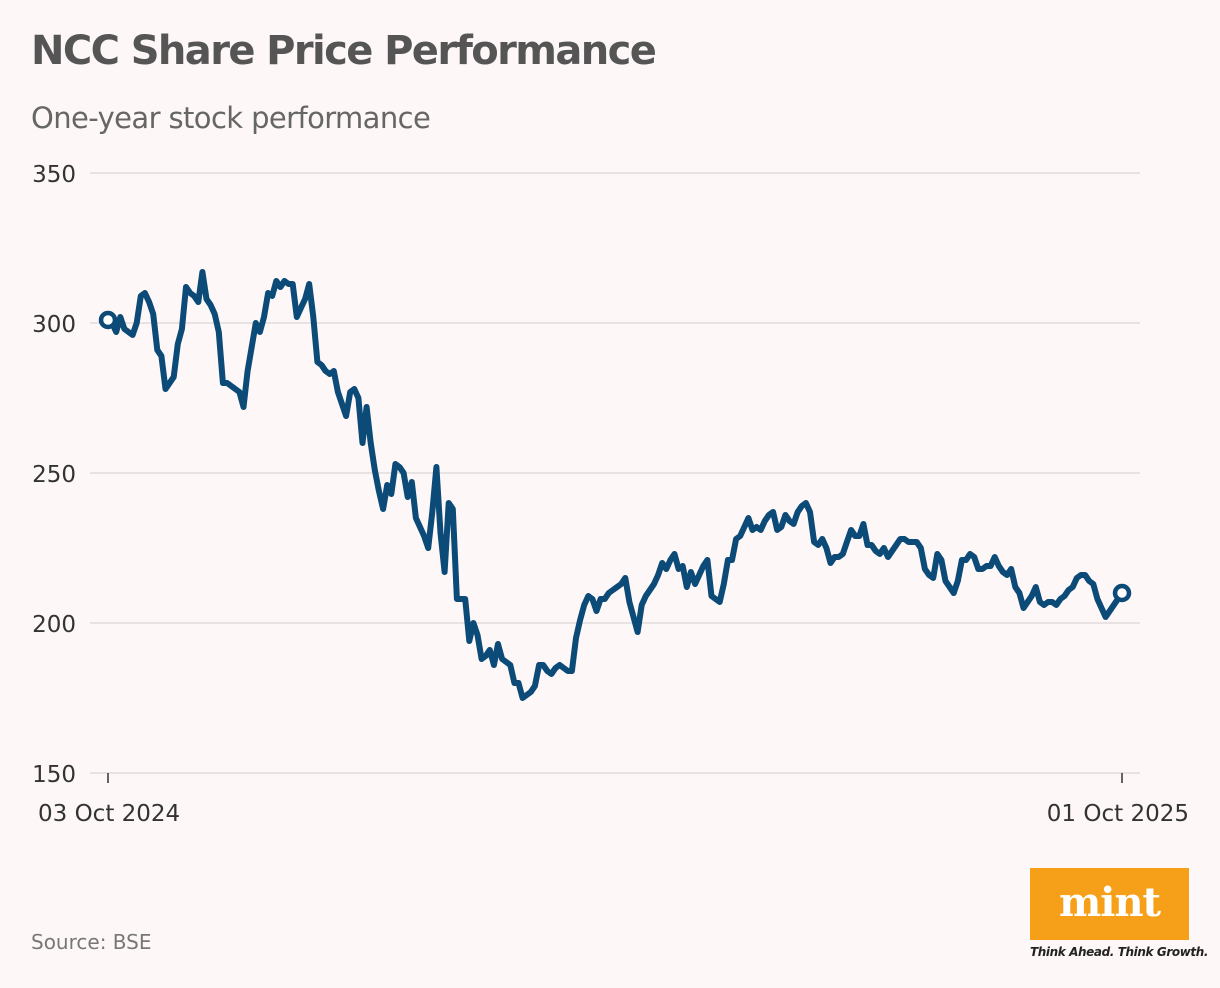 This screenshot has height=988, width=1220. Describe the element at coordinates (1122, 593) in the screenshot. I see `end-point-marker` at that location.